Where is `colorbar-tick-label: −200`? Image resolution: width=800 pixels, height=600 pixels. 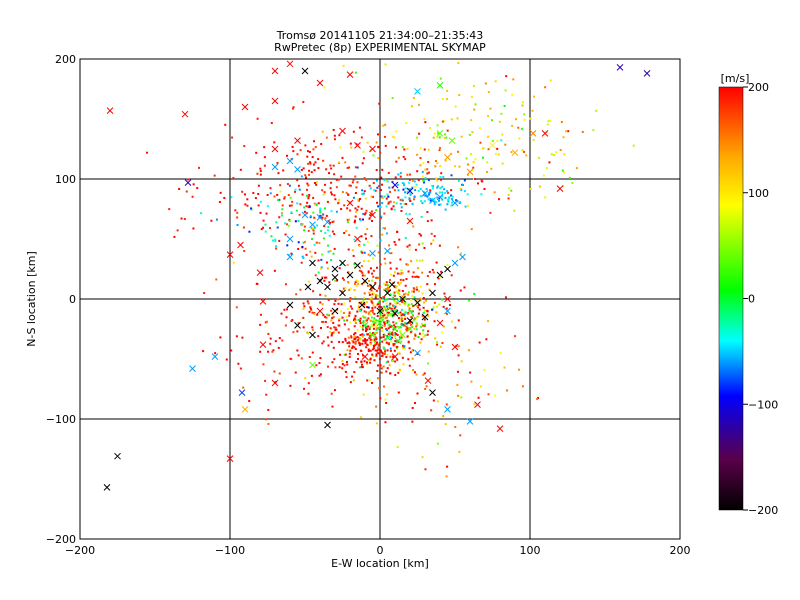 colorbar-tick-label: −200 is located at coordinates (763, 510).